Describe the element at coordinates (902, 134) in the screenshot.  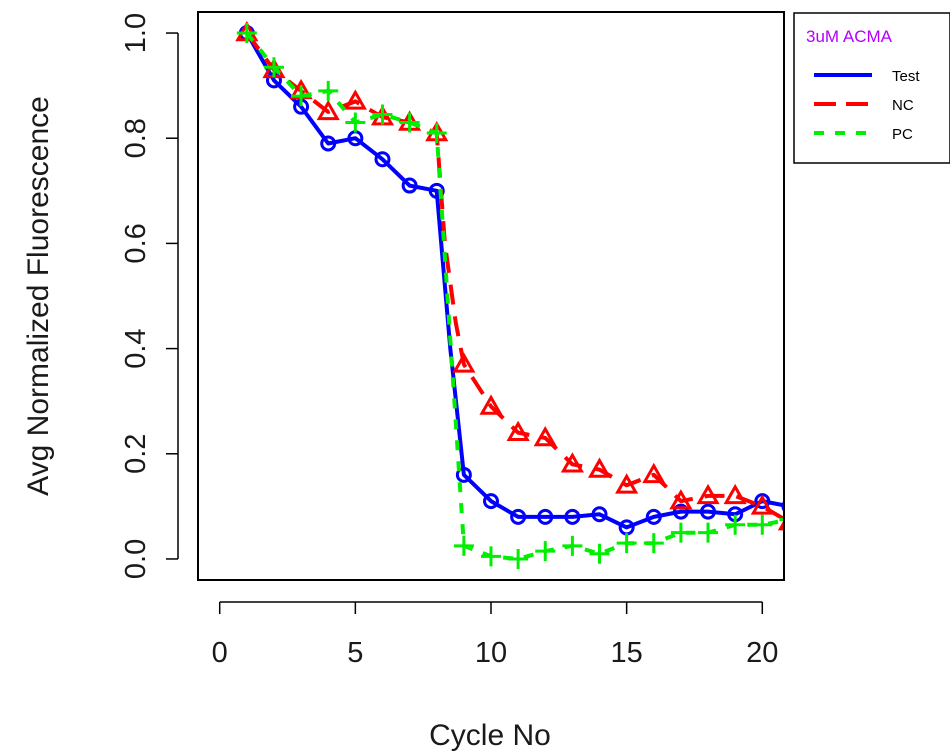
I see `legend-label: PC` at that location.